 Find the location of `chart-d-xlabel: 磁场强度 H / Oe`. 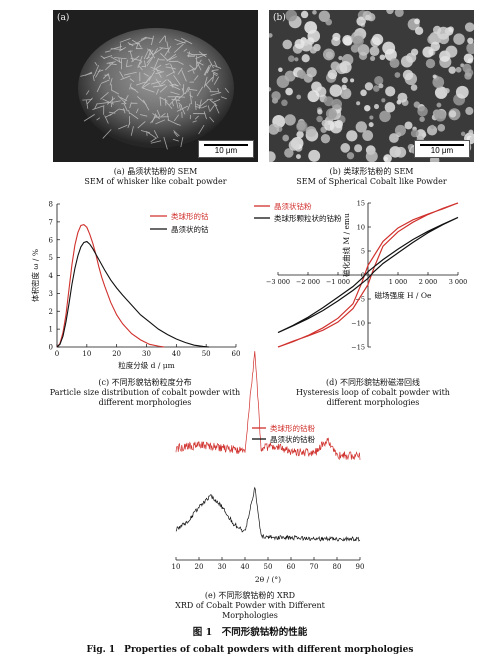

chart-d-xlabel: 磁场强度 H / Oe is located at coordinates (403, 295).